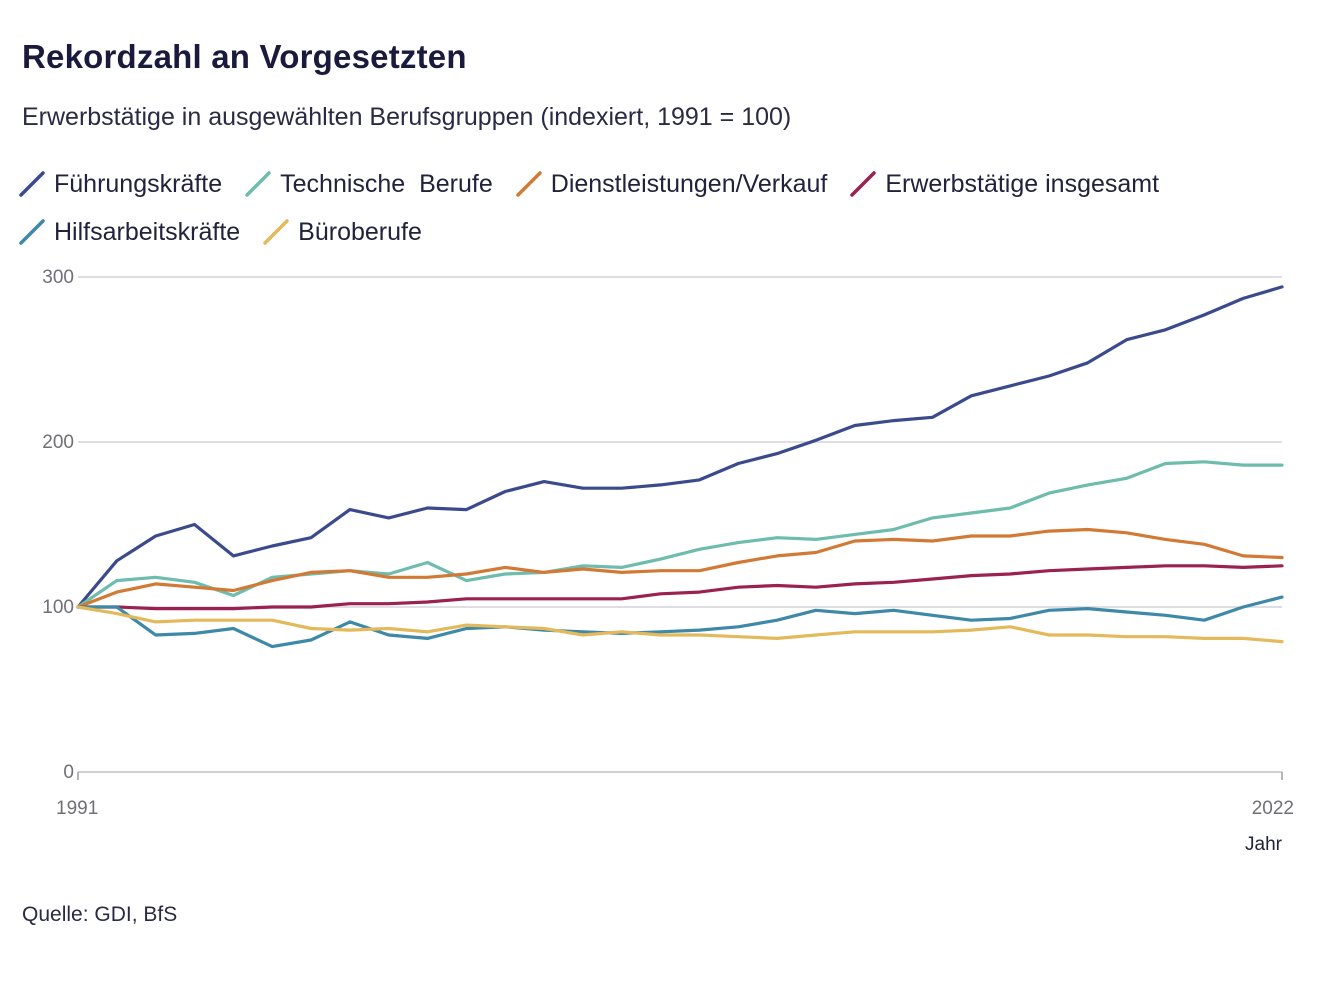 The height and width of the screenshot is (984, 1344). I want to click on legend-label: Dienstleistungen/Verkauf, so click(689, 183).